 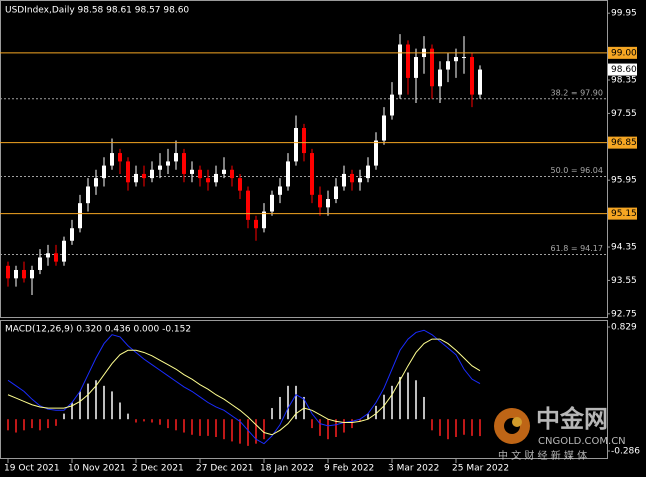 What do you see at coordinates (624, 114) in the screenshot?
I see `y-tick-label: 97.55` at bounding box center [624, 114].